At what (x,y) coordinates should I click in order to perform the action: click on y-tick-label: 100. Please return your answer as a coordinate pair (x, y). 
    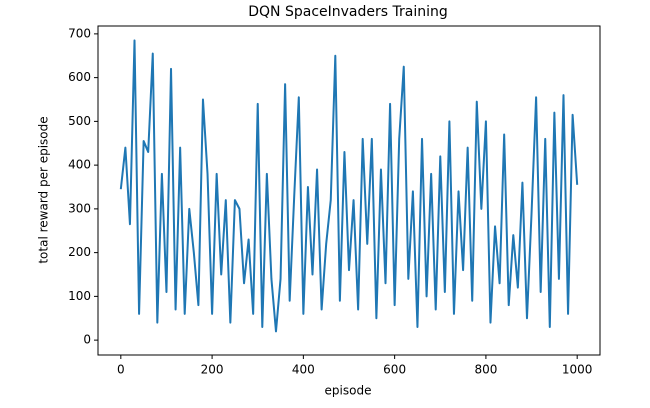
    Looking at the image, I should click on (79, 296).